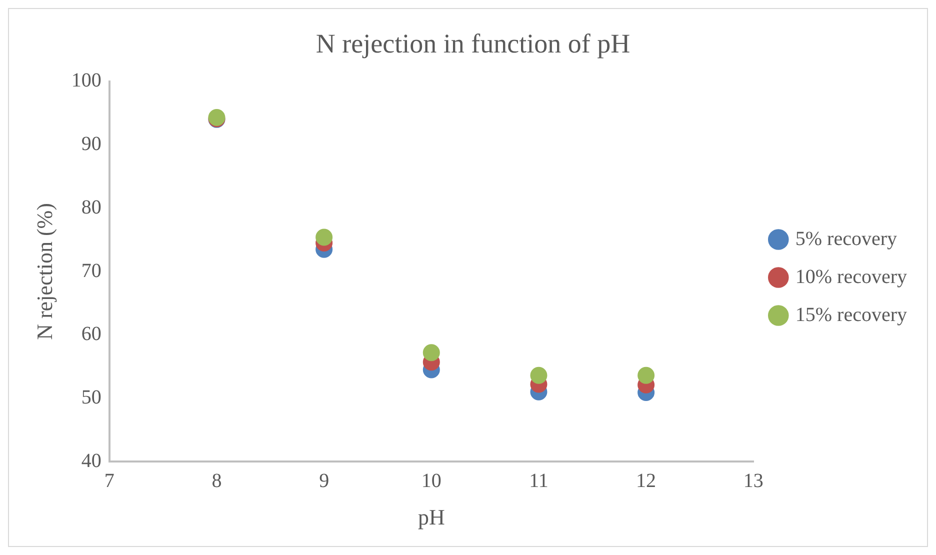 This screenshot has height=555, width=936. What do you see at coordinates (91, 461) in the screenshot?
I see `y-tick-label: 40` at bounding box center [91, 461].